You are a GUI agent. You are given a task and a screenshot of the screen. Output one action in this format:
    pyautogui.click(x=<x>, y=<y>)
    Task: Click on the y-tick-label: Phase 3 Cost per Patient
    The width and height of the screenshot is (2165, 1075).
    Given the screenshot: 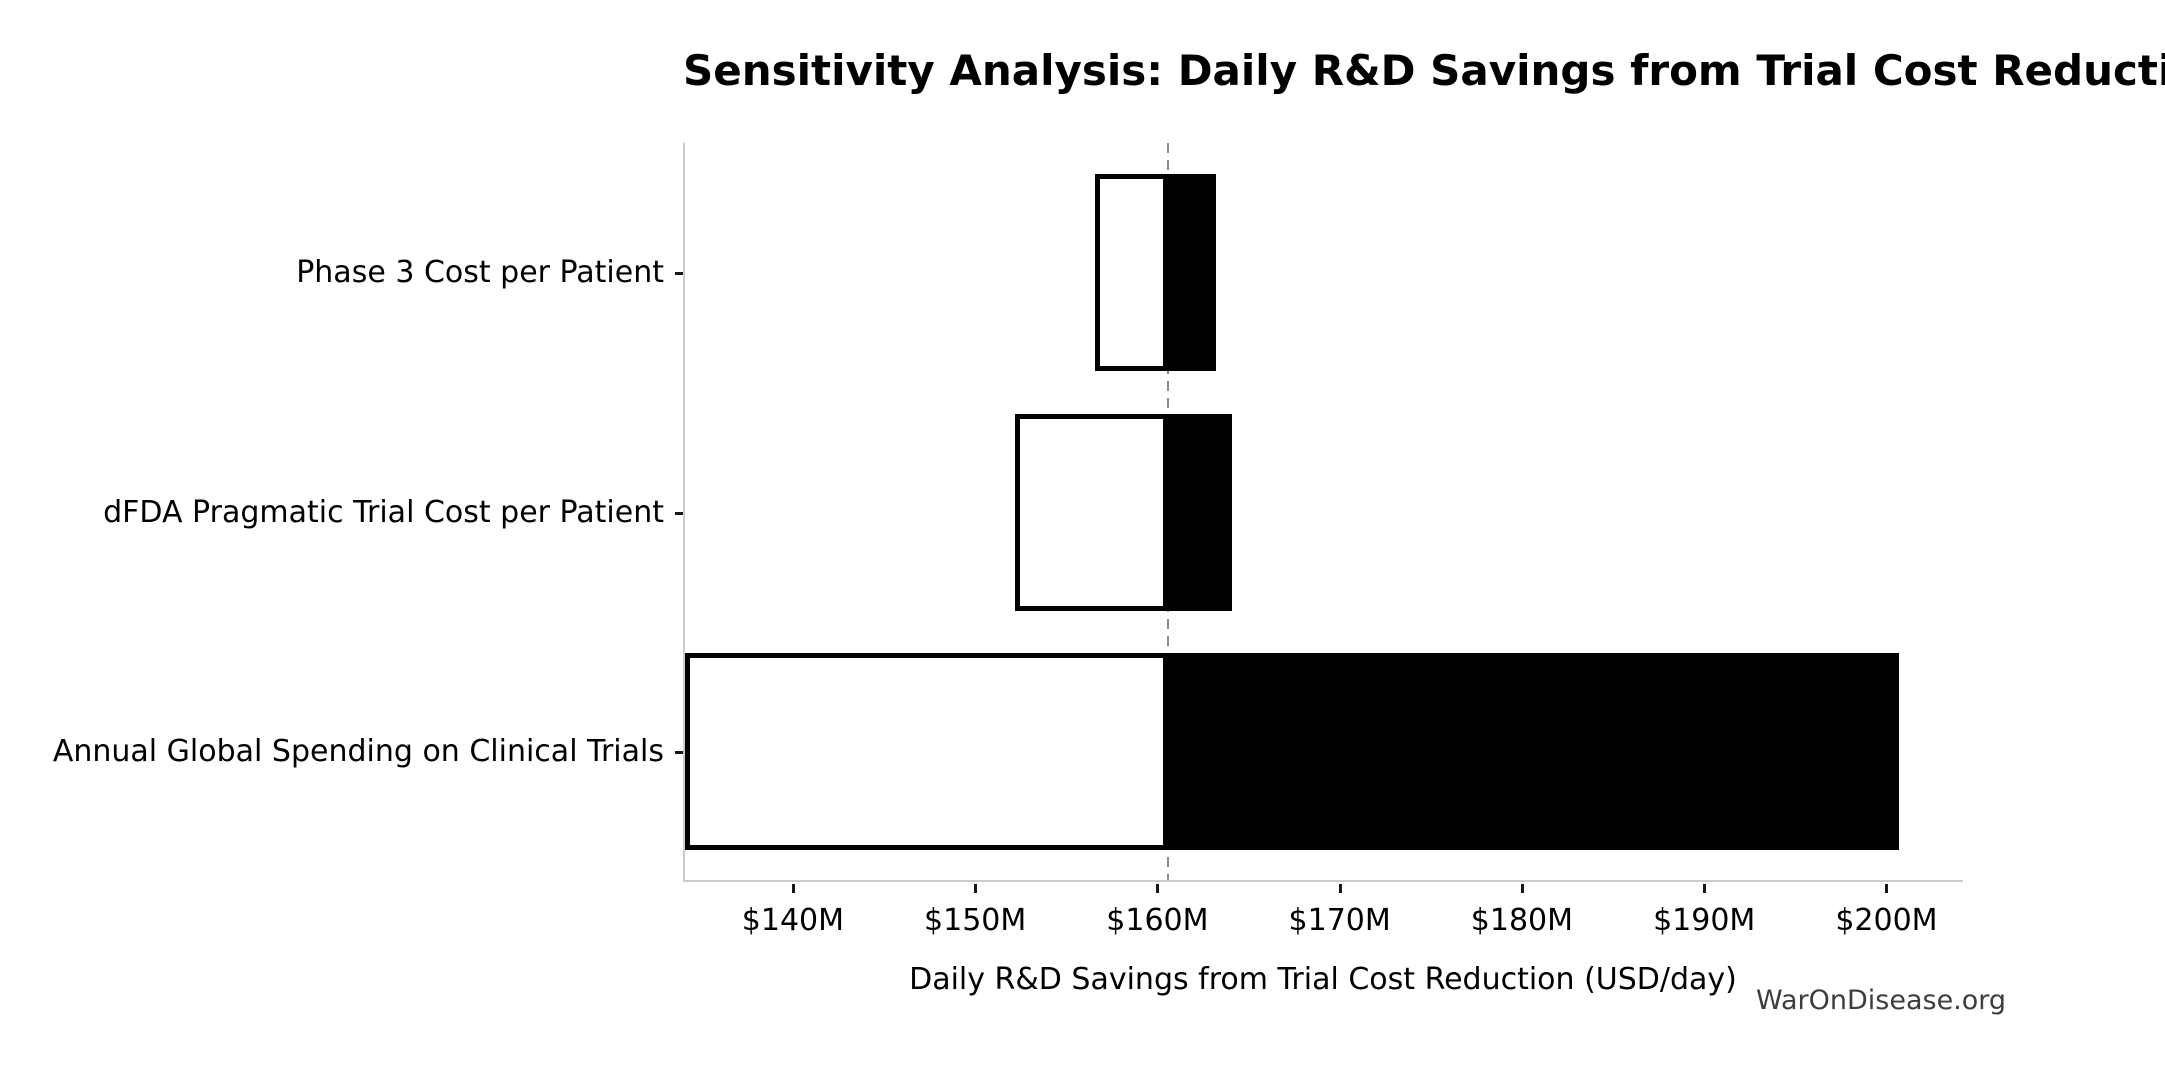 What is the action you would take?
    pyautogui.click(x=480, y=272)
    